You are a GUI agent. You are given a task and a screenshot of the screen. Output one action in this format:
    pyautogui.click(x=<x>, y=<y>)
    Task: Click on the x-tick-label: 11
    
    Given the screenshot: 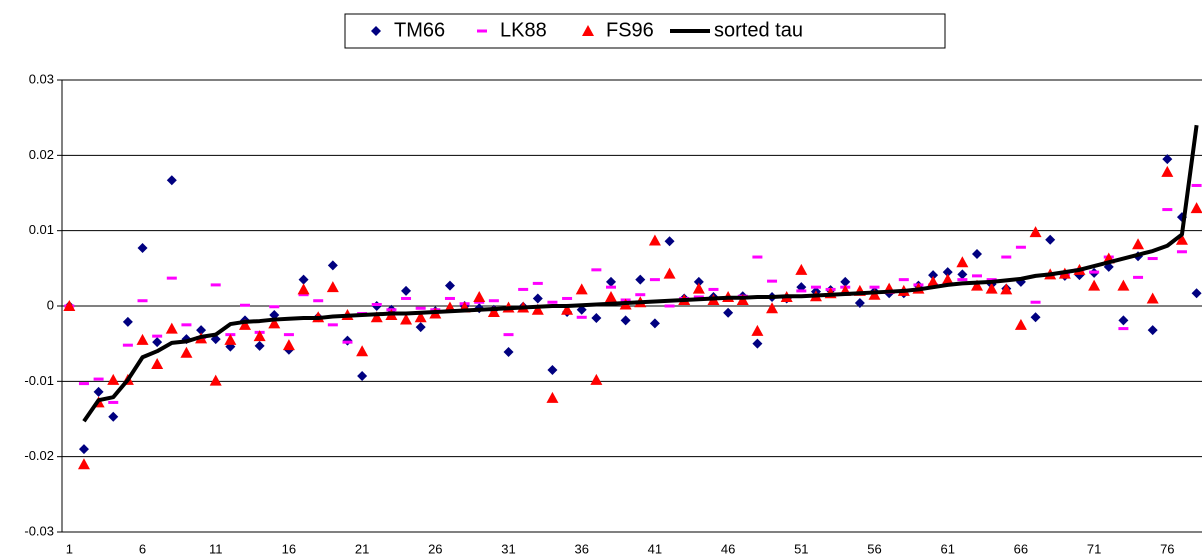 What is the action you would take?
    pyautogui.click(x=216, y=548)
    